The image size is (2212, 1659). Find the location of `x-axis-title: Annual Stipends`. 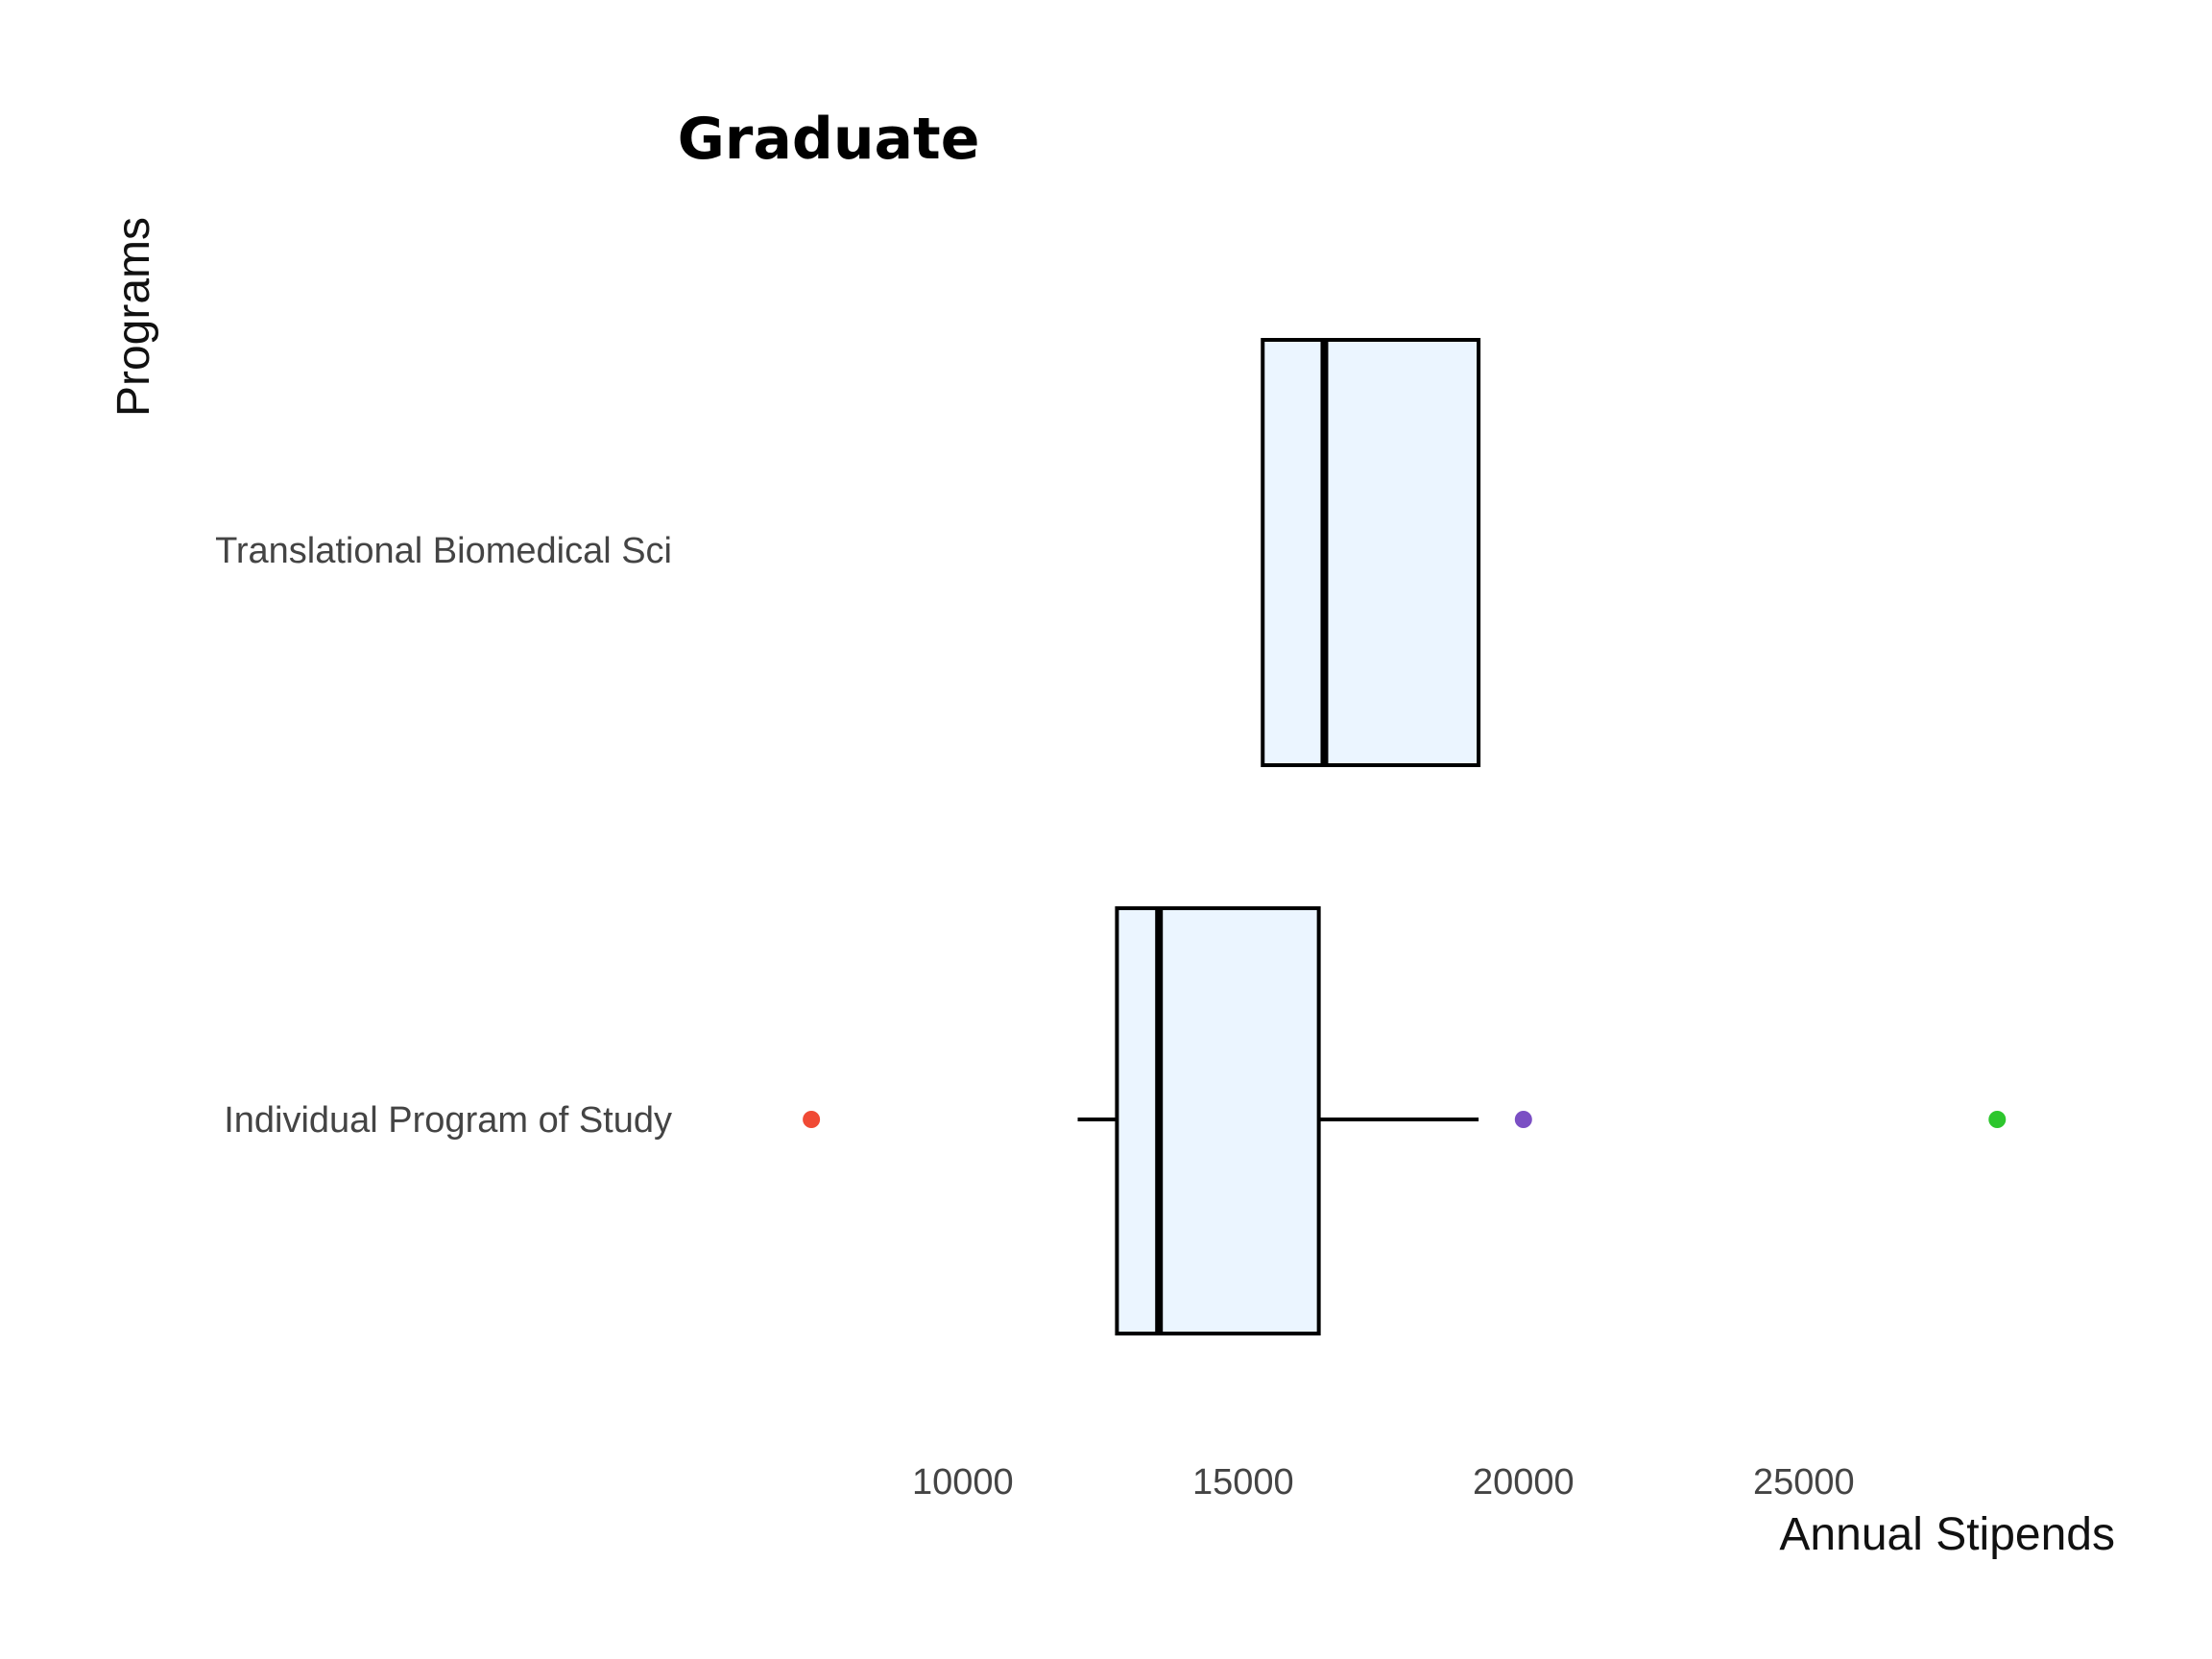

x-axis-title: Annual Stipends is located at coordinates (1947, 1534).